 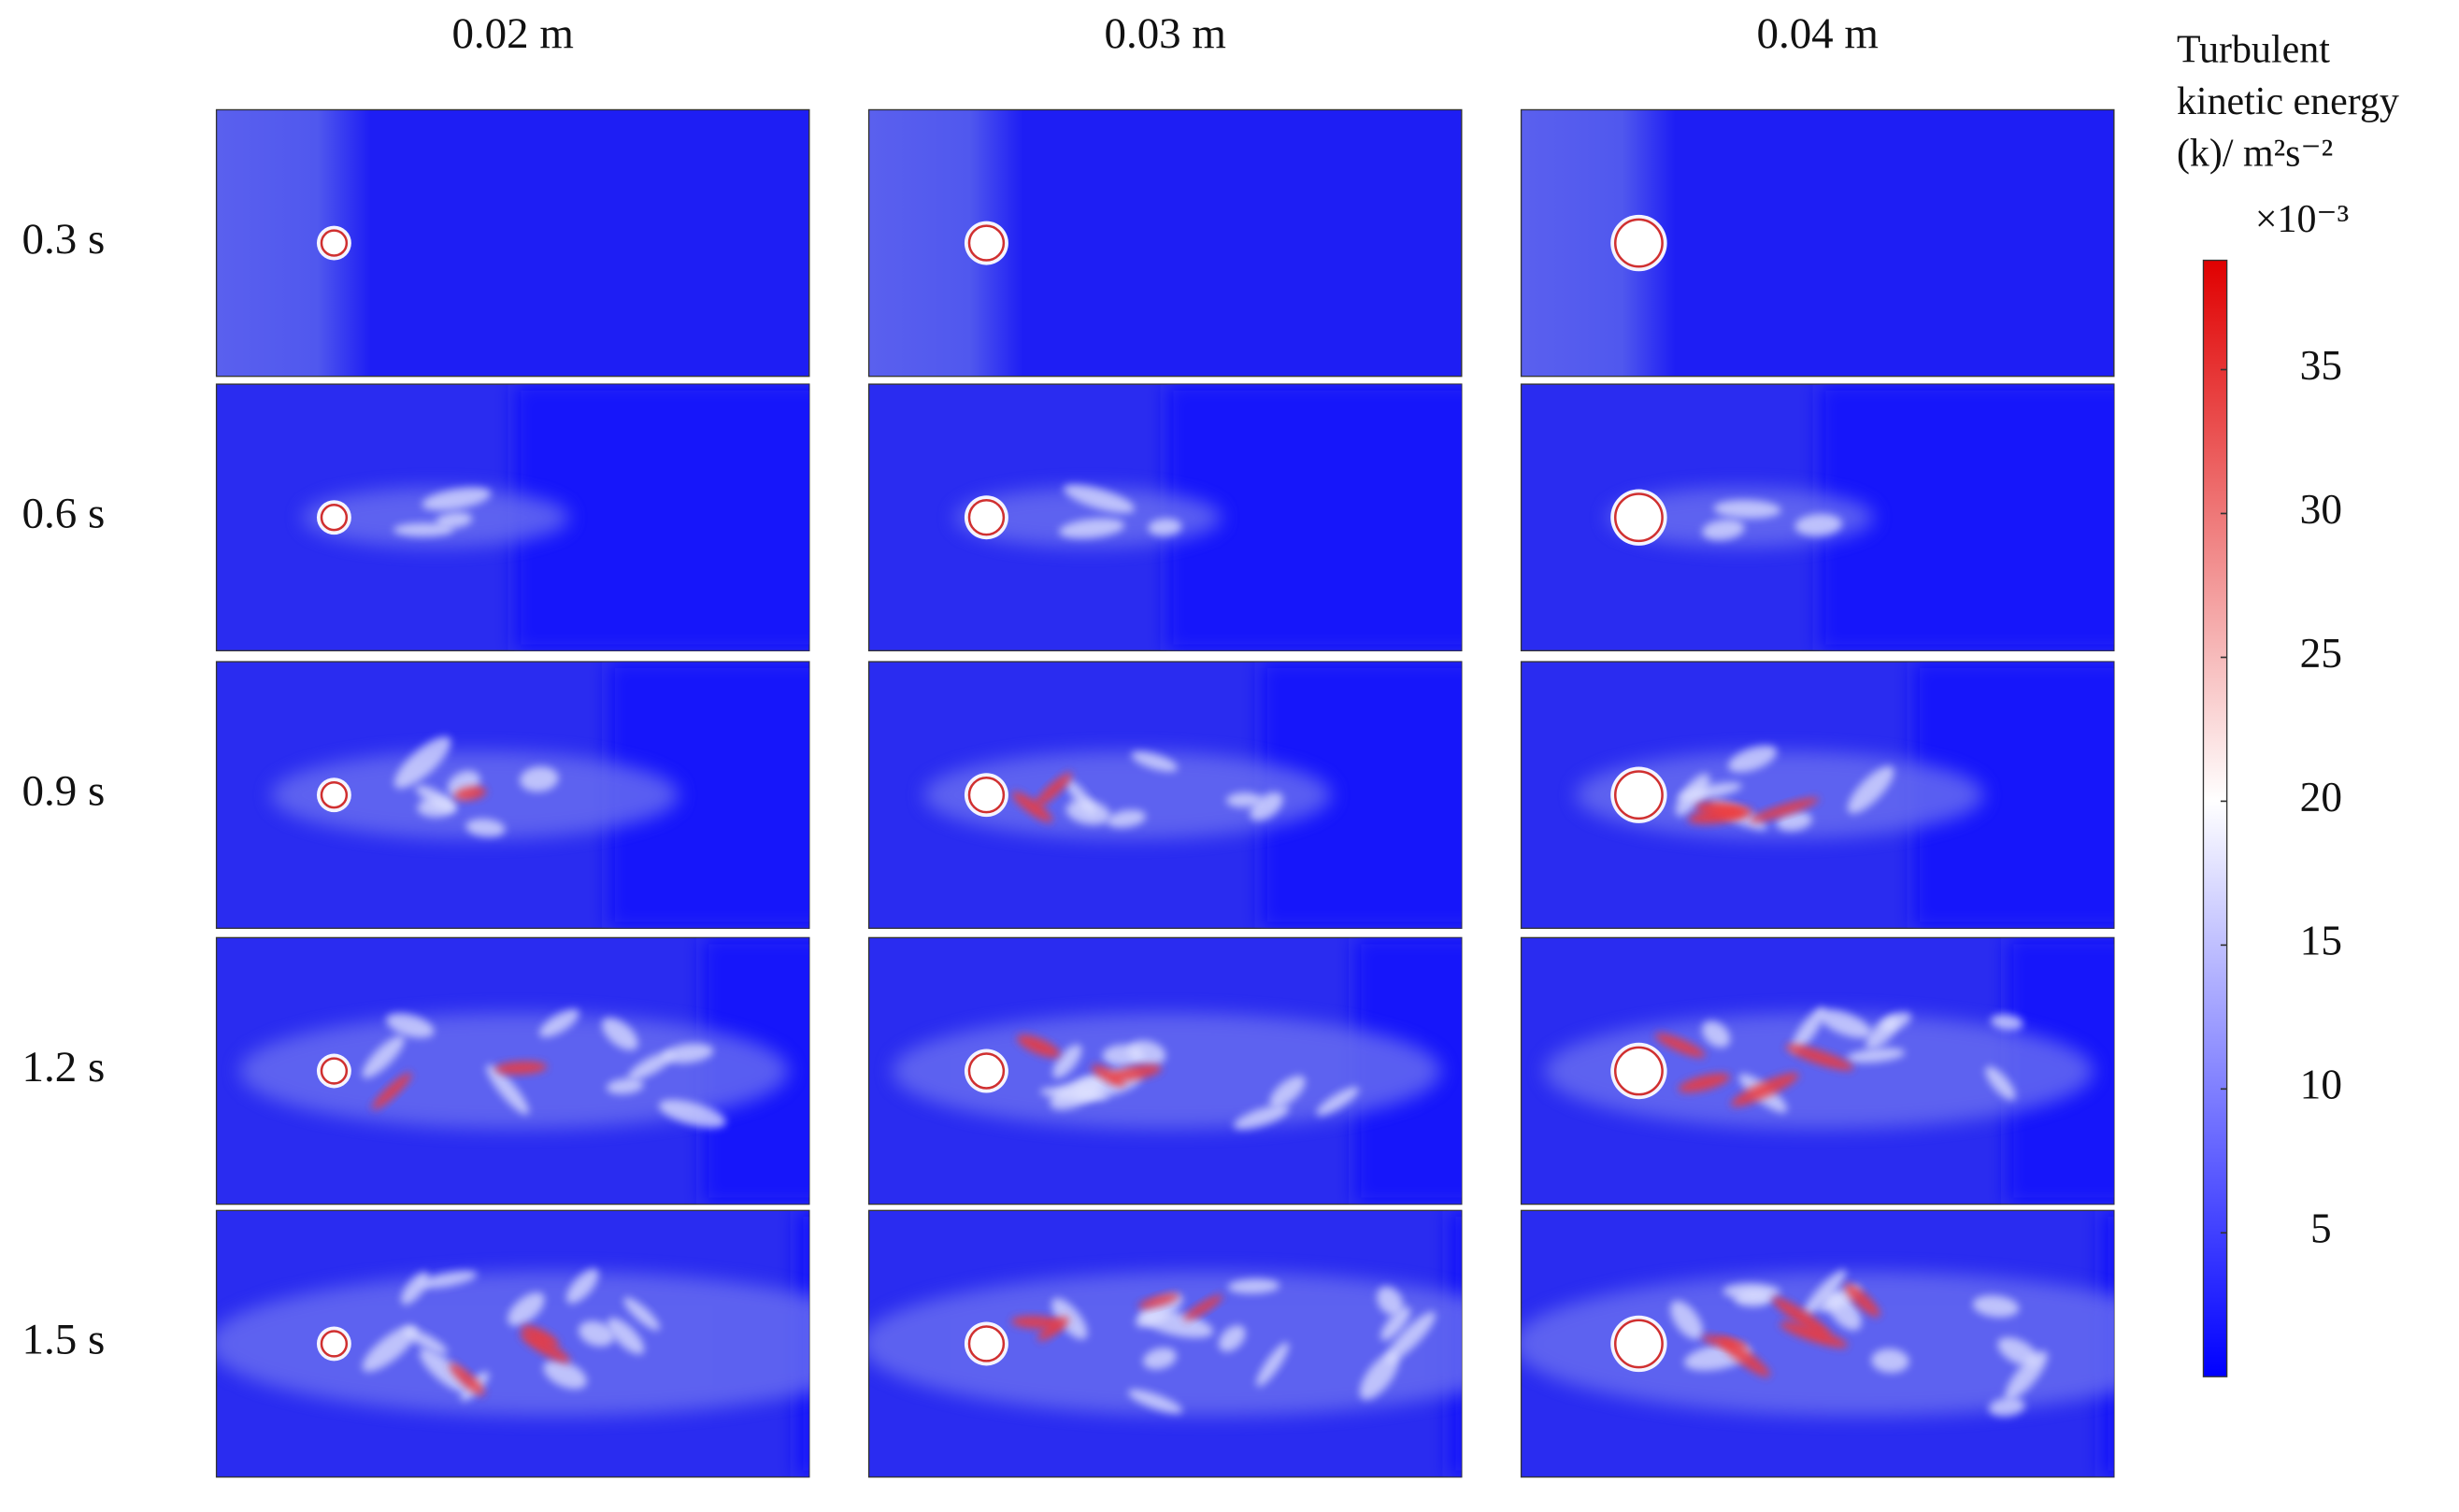 I want to click on column-label: 0.04 m, so click(x=1817, y=33).